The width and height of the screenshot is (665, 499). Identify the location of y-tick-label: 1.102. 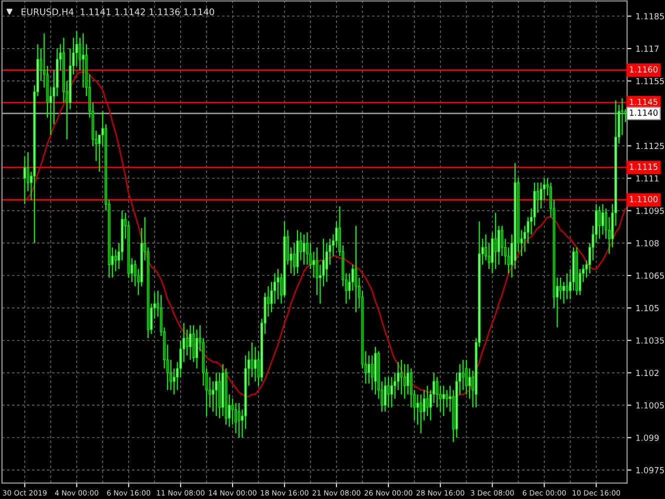
(647, 373).